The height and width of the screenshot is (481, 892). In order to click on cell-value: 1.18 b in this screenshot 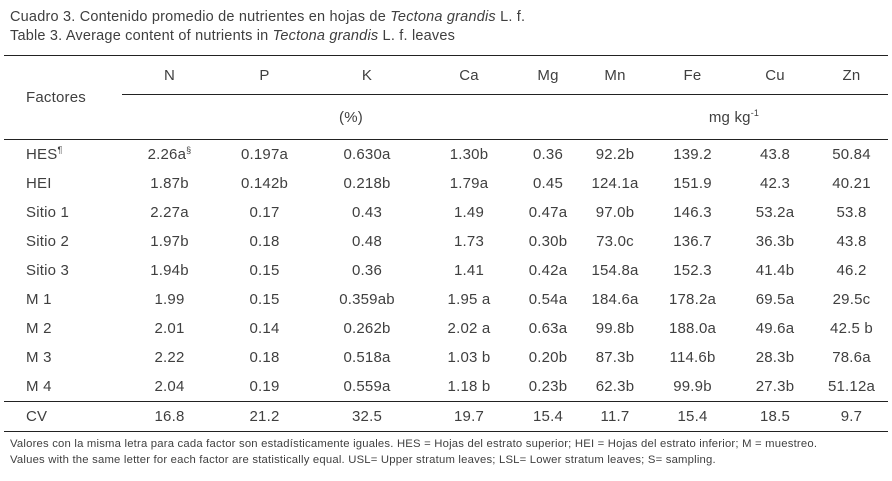, I will do `click(469, 386)`.